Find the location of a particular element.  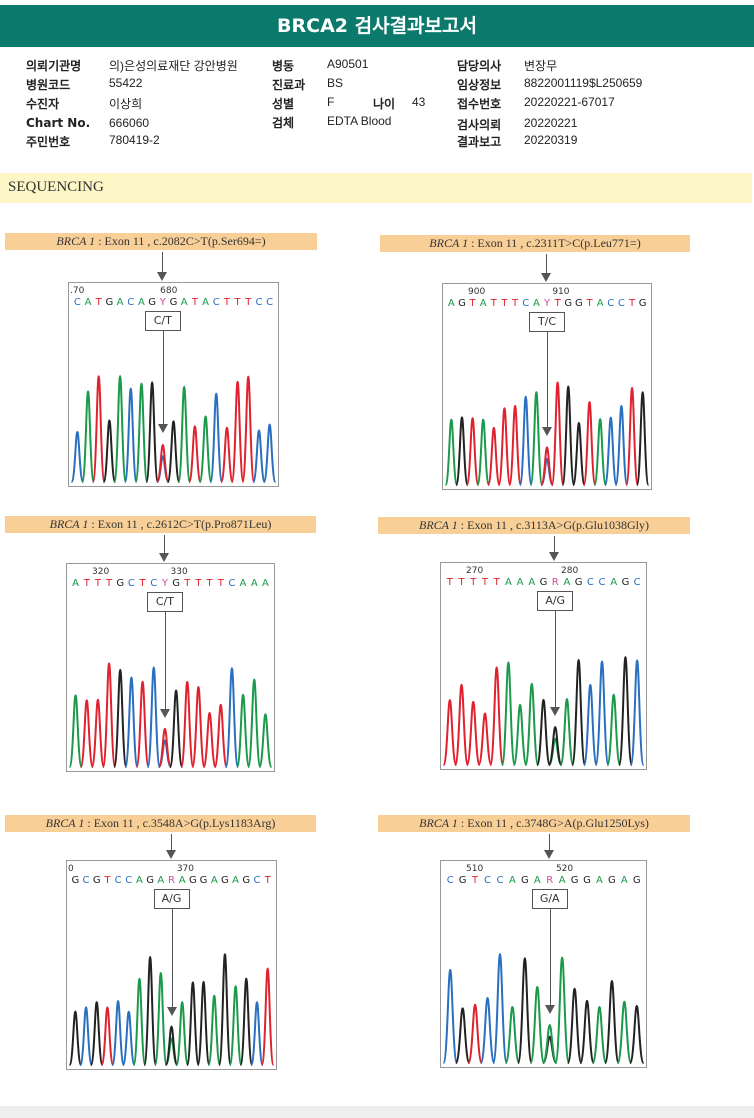

chromatogram: 320 330 A T T T G C T C Y G T T T T C A A A C/T is located at coordinates (170, 667).